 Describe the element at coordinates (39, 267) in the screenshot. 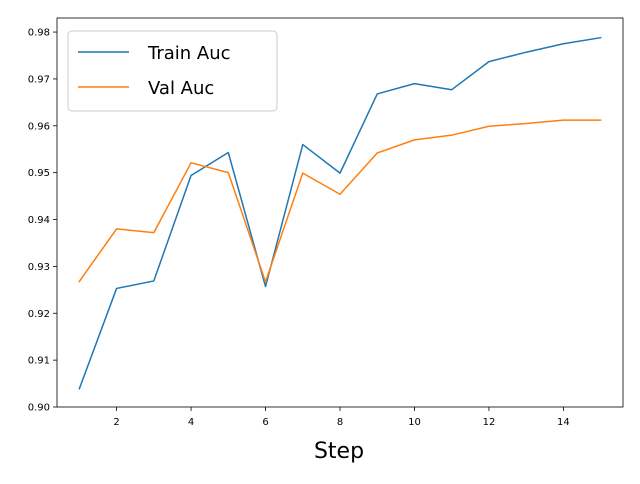

I see `y-tick-label: 0.93` at that location.